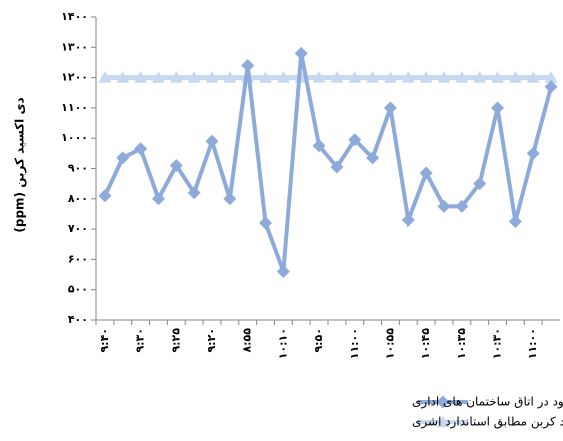 The height and width of the screenshot is (441, 563). What do you see at coordinates (78, 289) in the screenshot?
I see `y-tick-label: ۵۰۰` at bounding box center [78, 289].